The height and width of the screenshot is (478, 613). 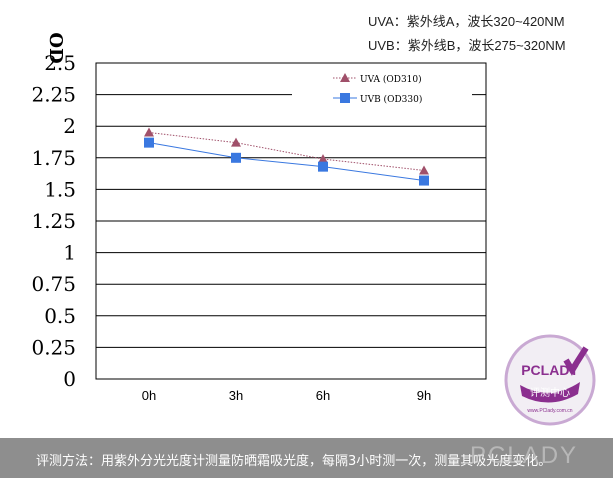 I want to click on y-tick-label: 2.25, so click(x=53, y=95).